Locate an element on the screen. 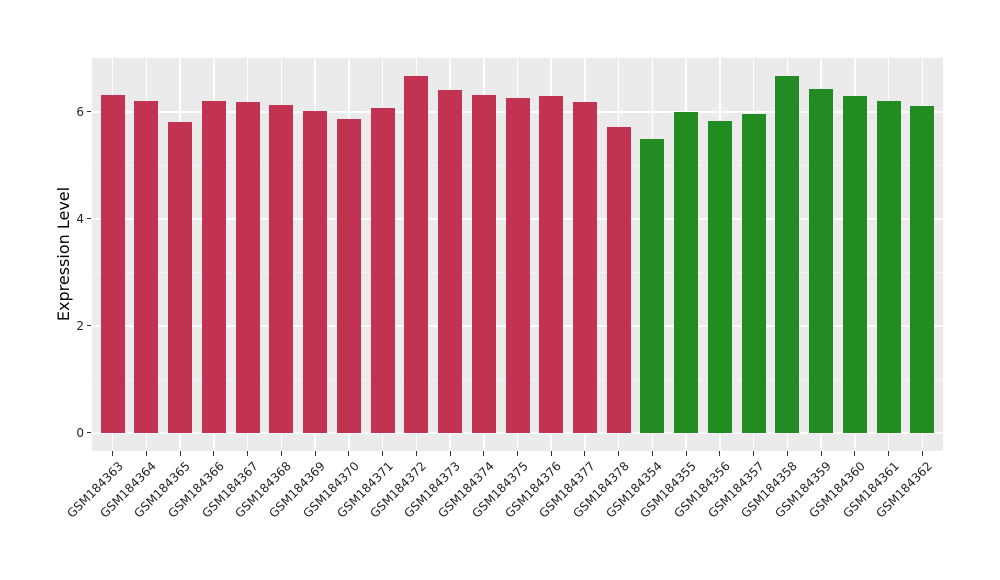 Image resolution: width=1000 pixels, height=580 pixels. bar-GSM184357 is located at coordinates (753, 273).